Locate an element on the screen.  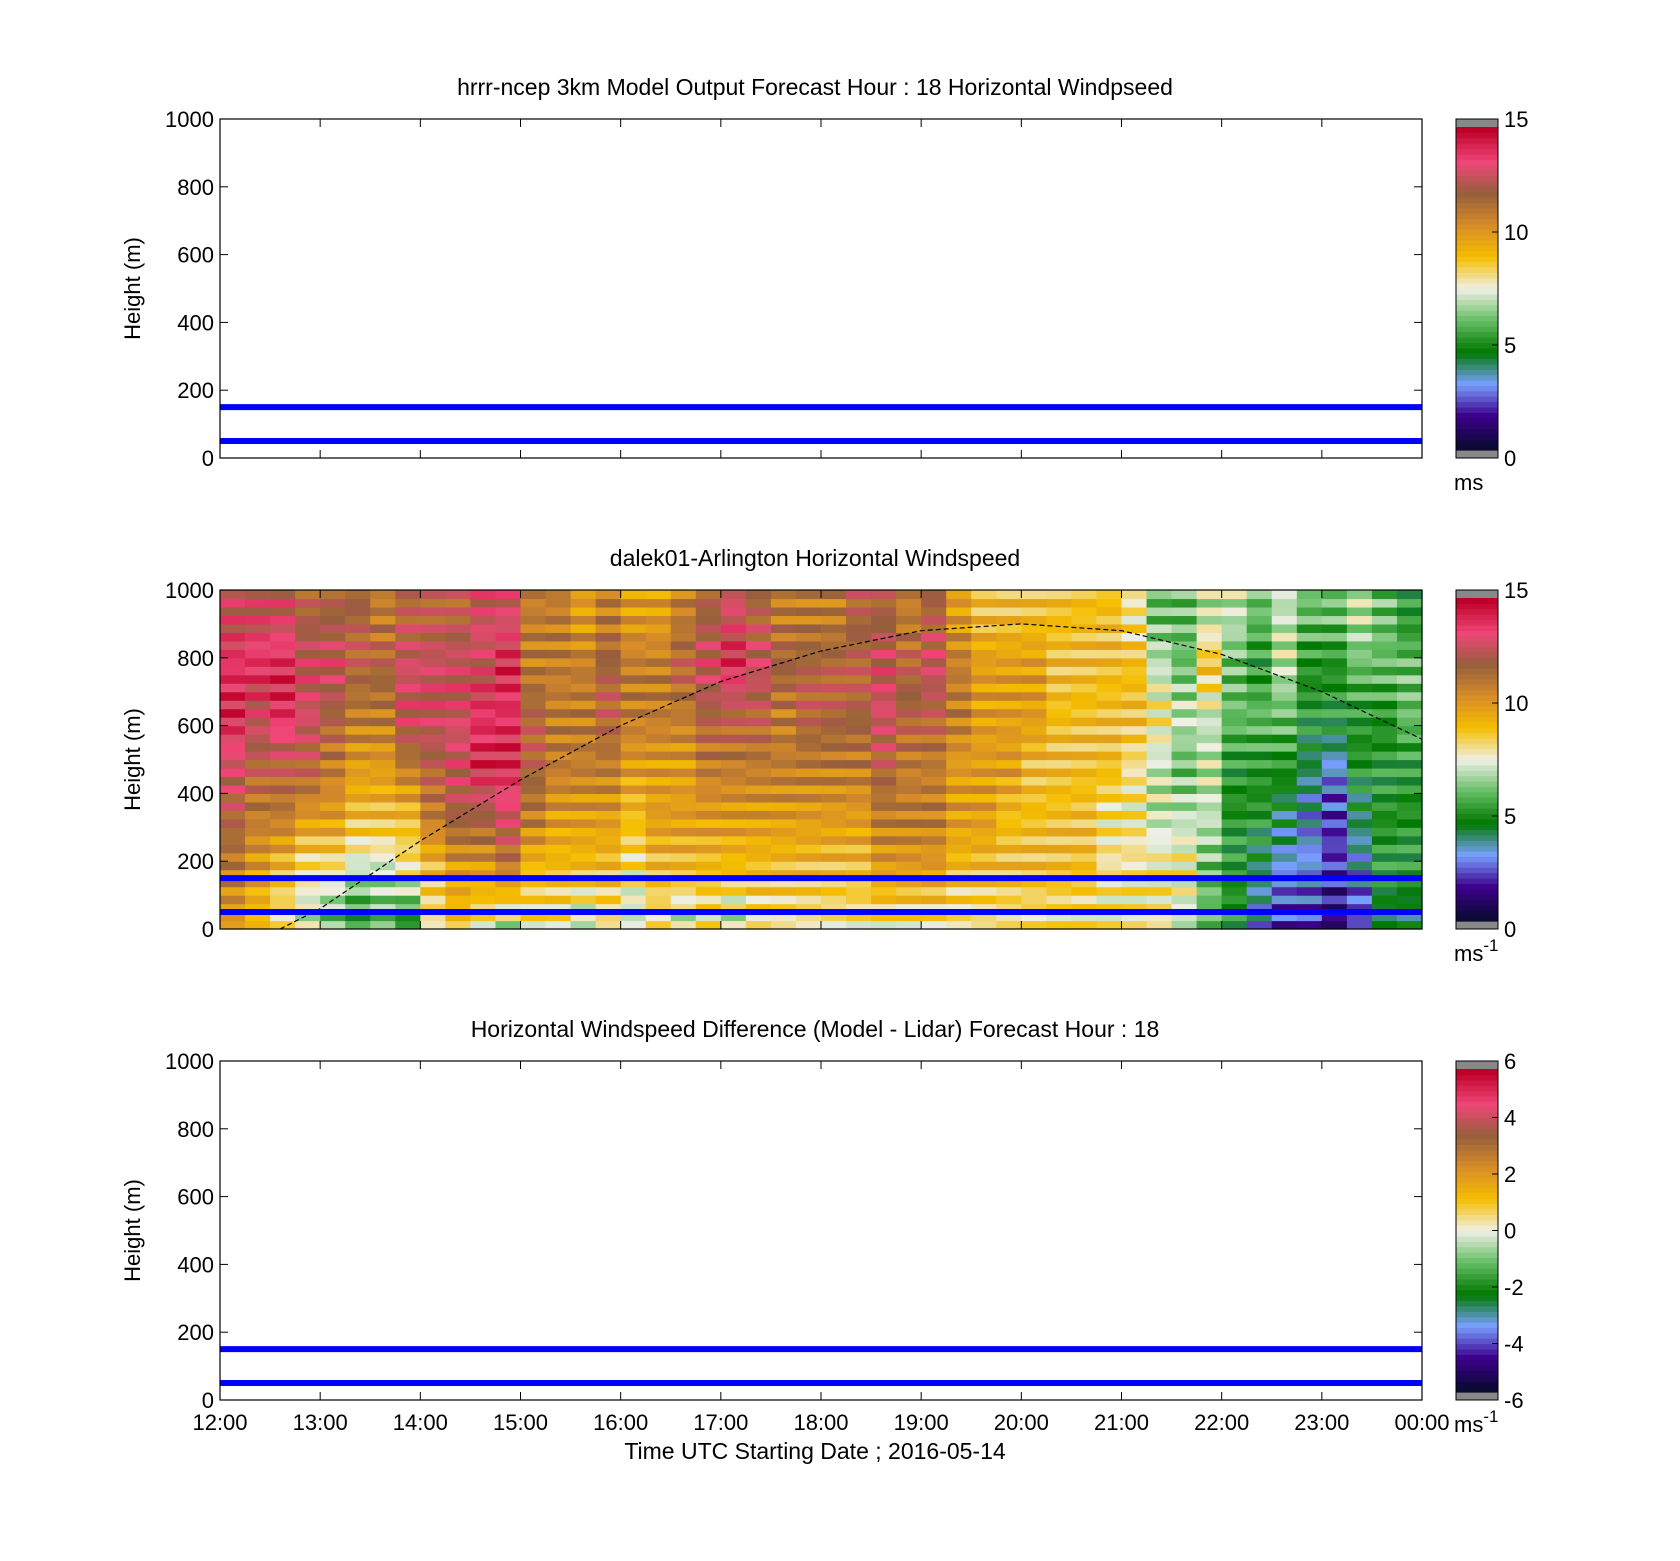
y-axis-label: Height (m) is located at coordinates (132, 288).